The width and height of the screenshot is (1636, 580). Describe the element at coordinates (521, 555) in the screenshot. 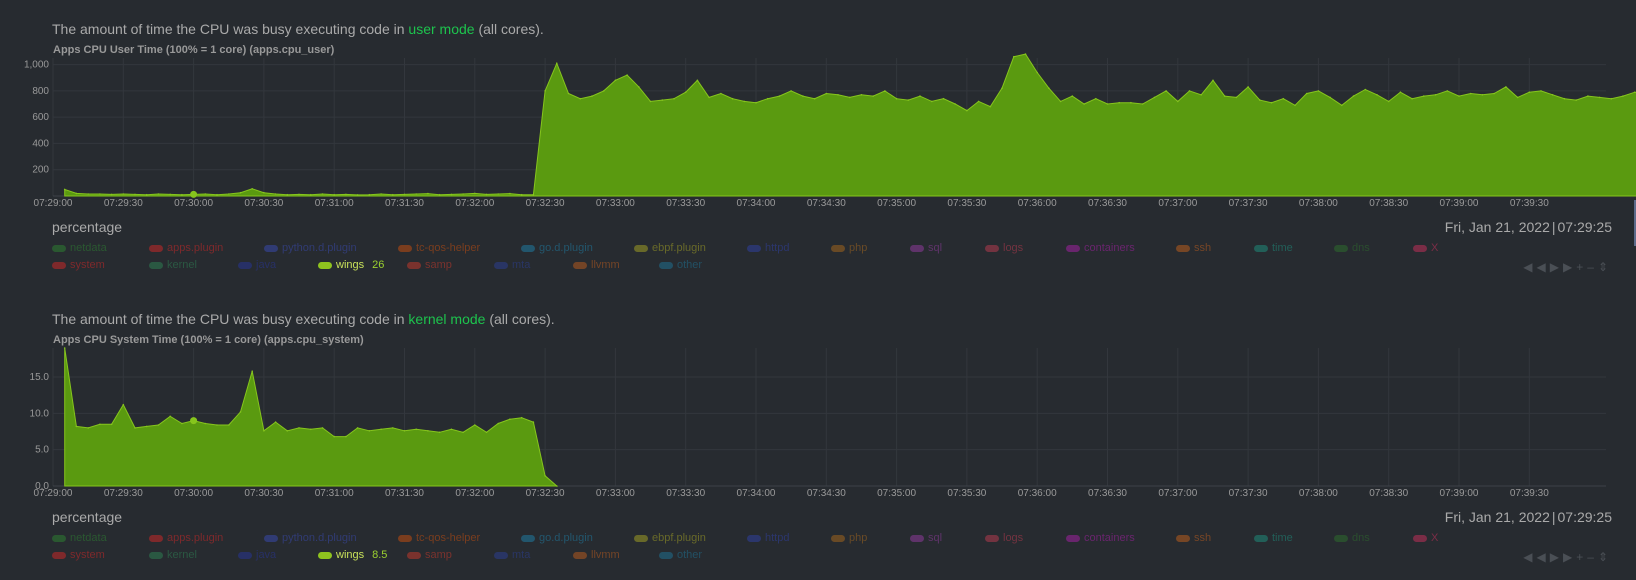

I see `legend-label: mta` at that location.